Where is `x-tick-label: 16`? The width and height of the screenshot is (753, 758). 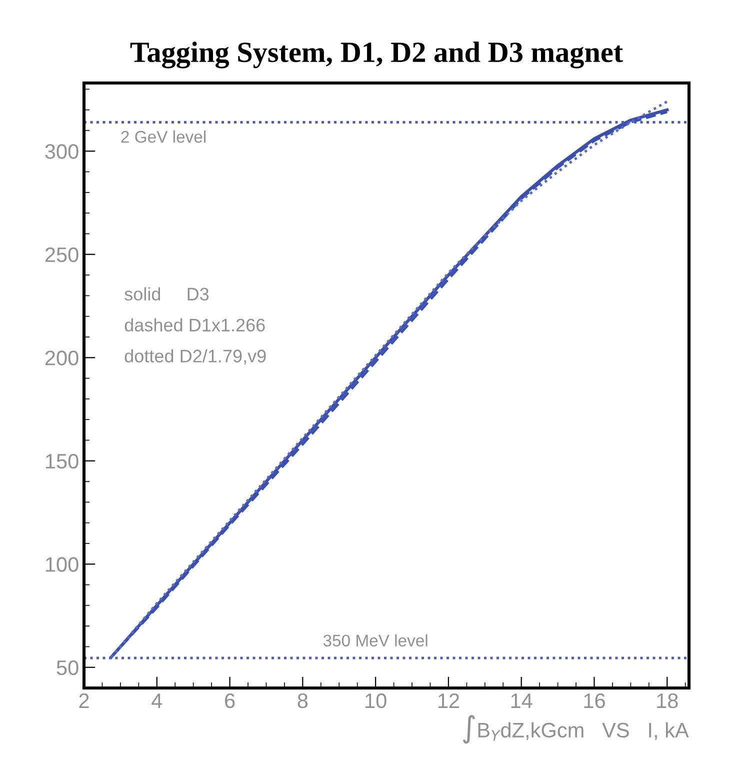 x-tick-label: 16 is located at coordinates (594, 700).